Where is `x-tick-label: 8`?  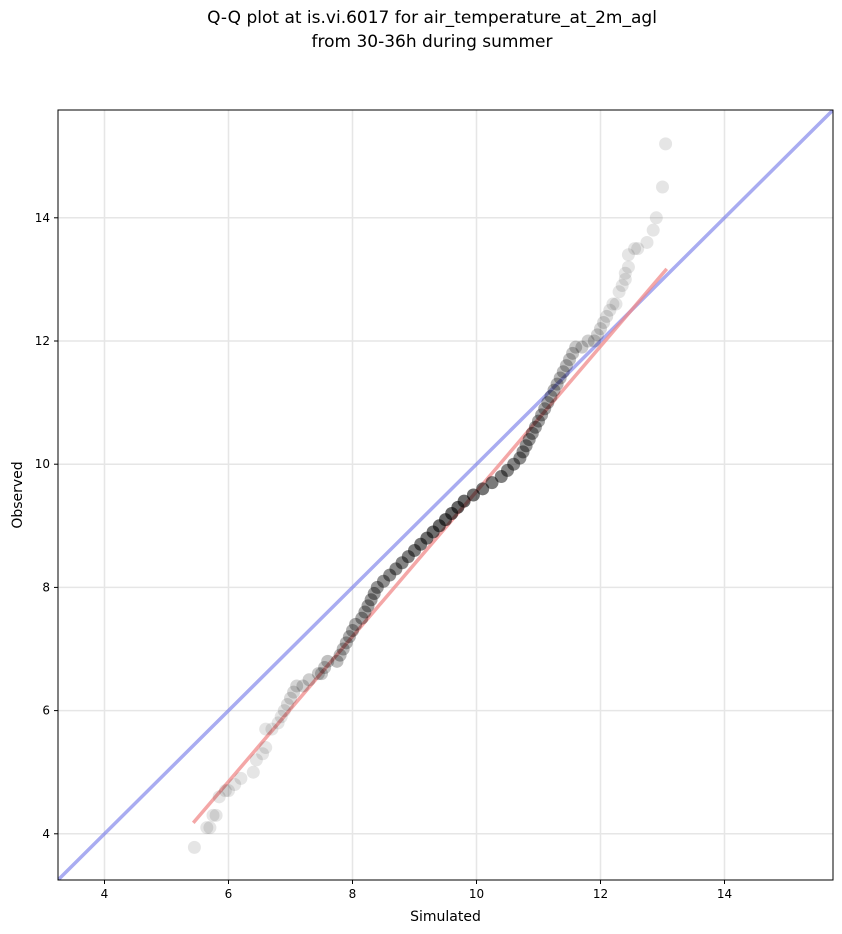
x-tick-label: 8 is located at coordinates (353, 894).